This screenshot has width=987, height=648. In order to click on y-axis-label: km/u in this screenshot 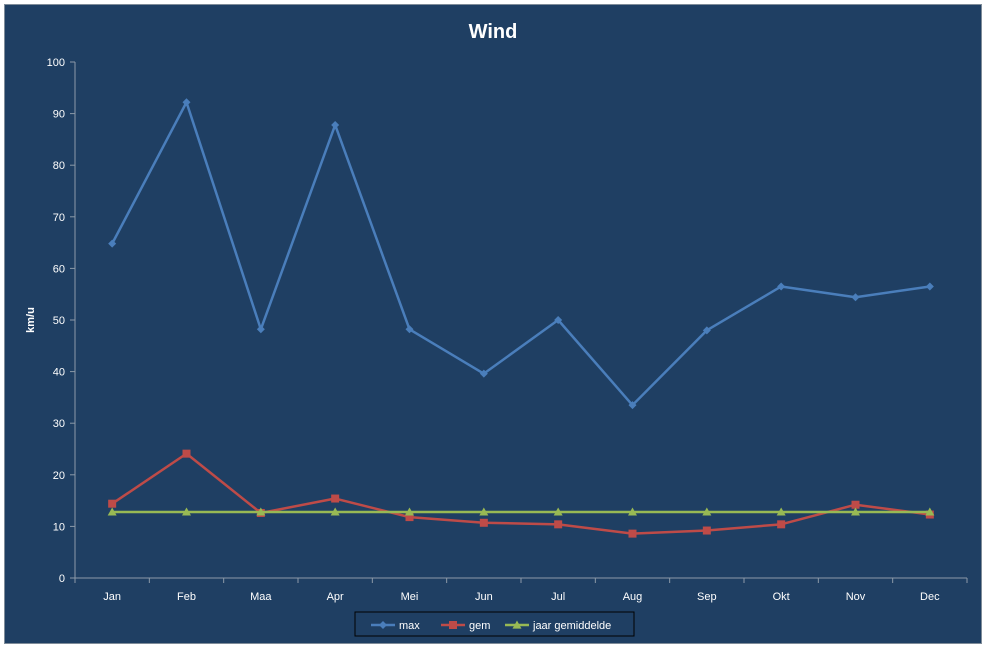, I will do `click(31, 320)`.